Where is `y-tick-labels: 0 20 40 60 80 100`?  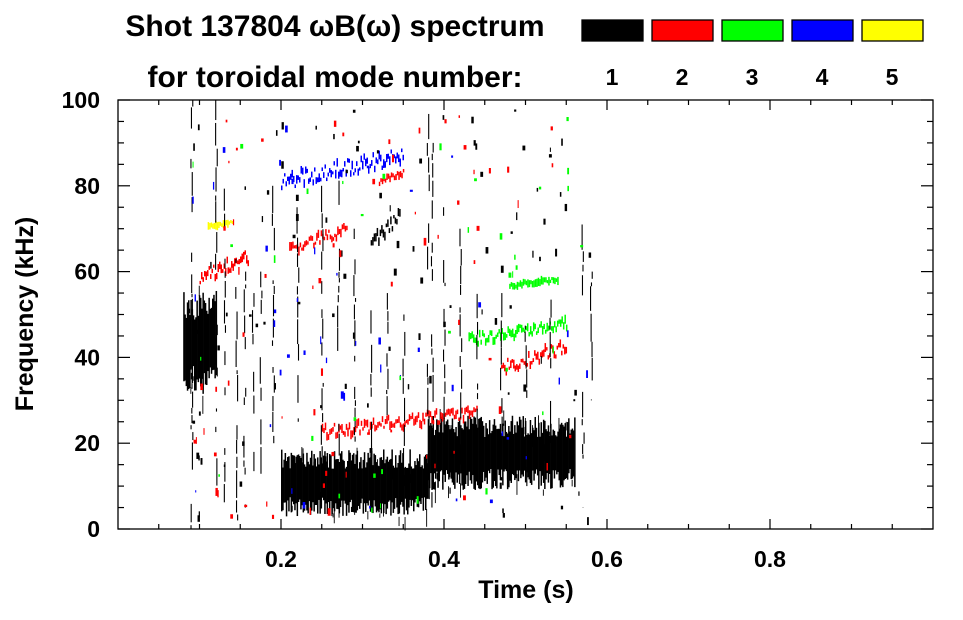
y-tick-labels: 0 20 40 60 80 100 is located at coordinates (81, 314).